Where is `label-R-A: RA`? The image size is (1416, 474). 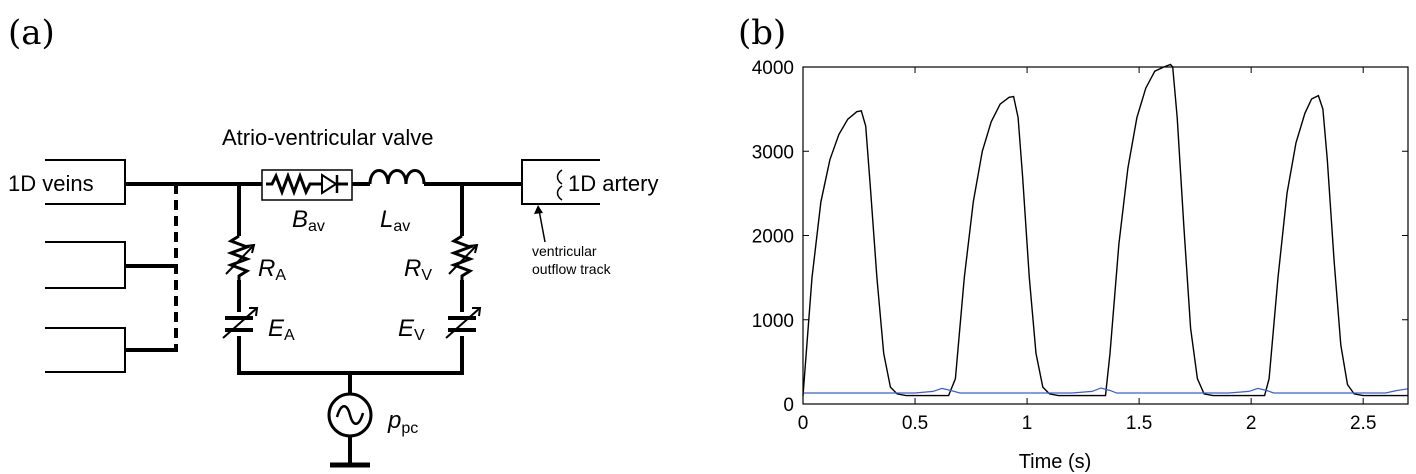
label-R-A: RA is located at coordinates (272, 269).